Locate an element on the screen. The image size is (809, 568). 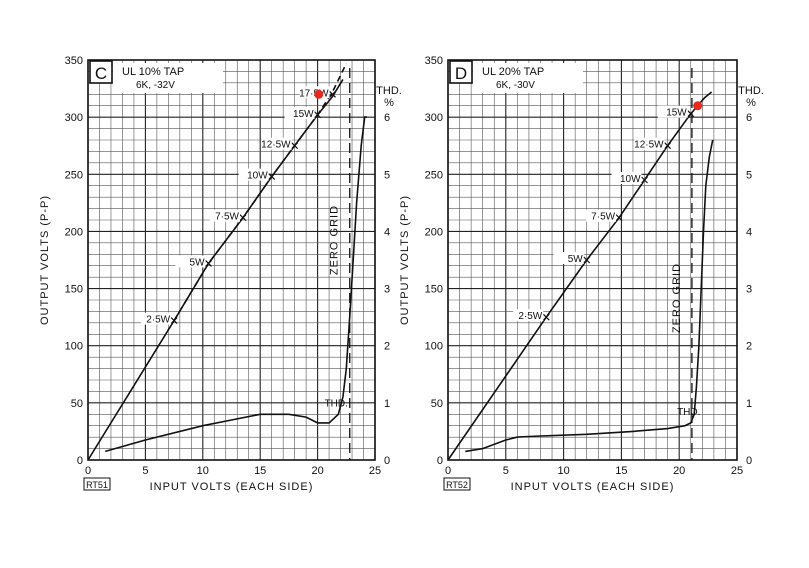
power-marker: 10W is located at coordinates (257, 175).